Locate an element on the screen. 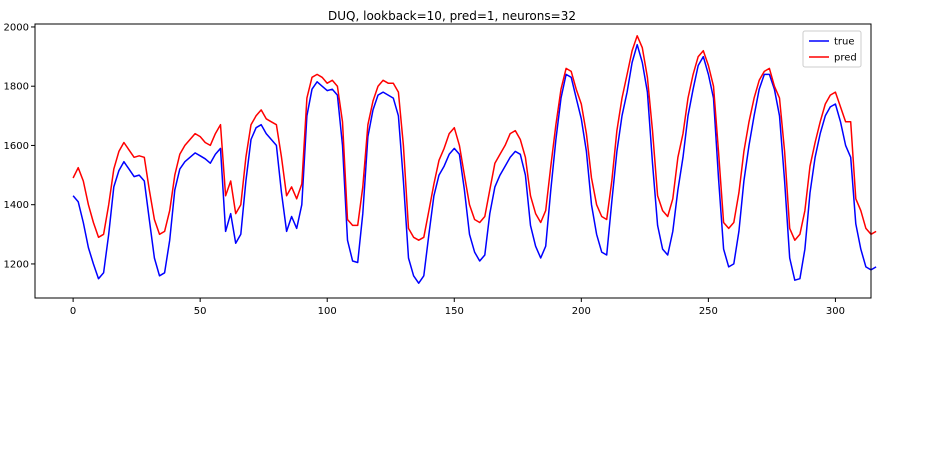 The height and width of the screenshot is (460, 930). x-tick-label: 300 is located at coordinates (835, 311).